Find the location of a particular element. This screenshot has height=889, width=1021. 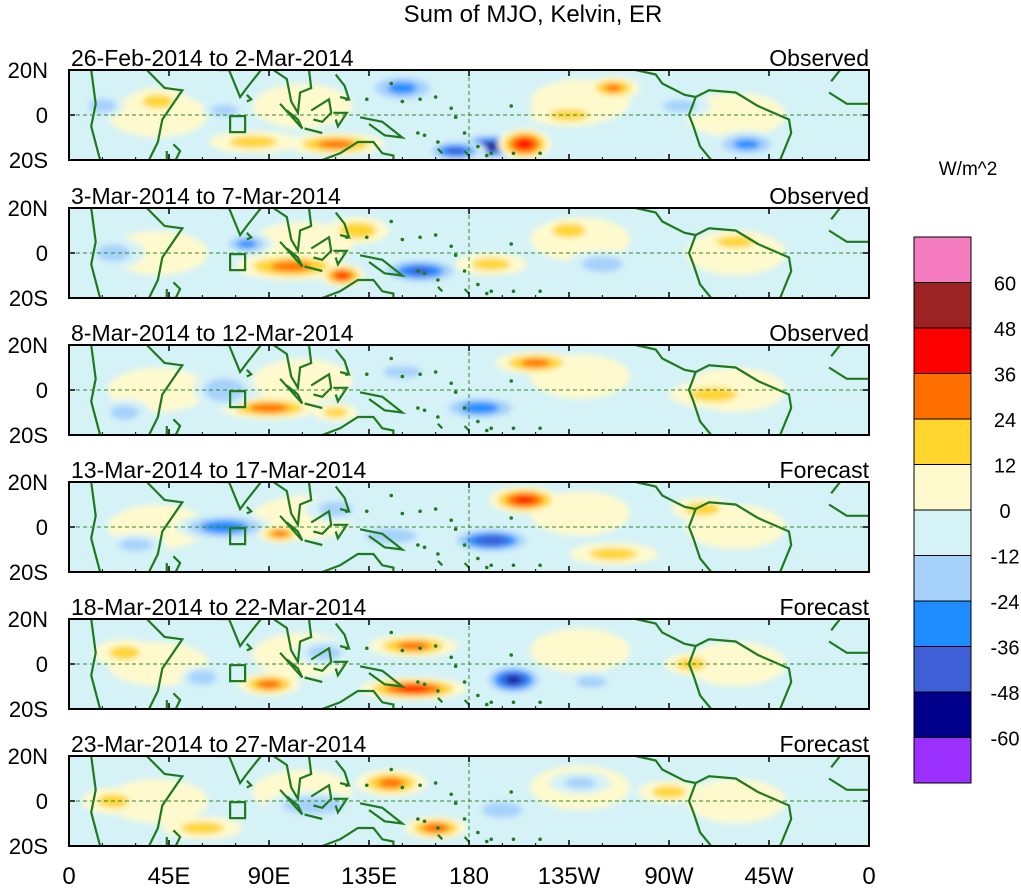

x-tick-label: 90W is located at coordinates (669, 876).